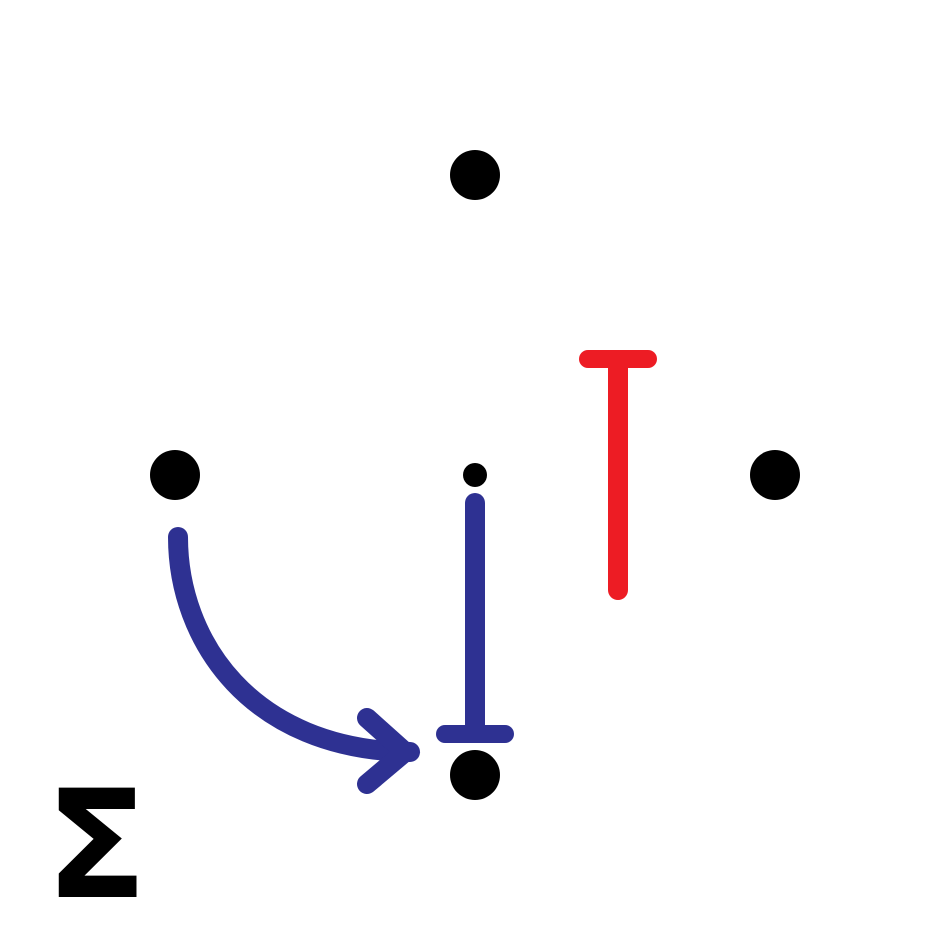  What do you see at coordinates (475, 775) in the screenshot?
I see `node-bottom` at bounding box center [475, 775].